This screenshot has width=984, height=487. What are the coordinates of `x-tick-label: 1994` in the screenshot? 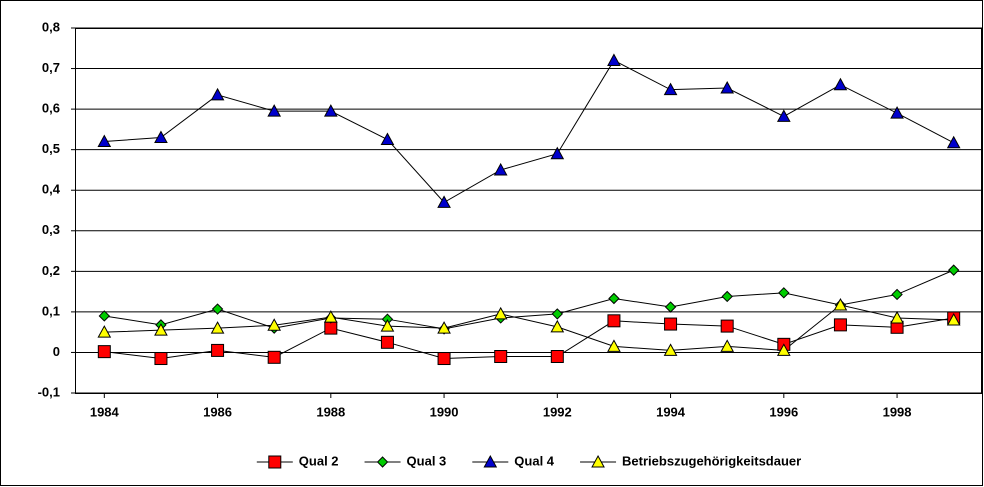 It's located at (671, 411).